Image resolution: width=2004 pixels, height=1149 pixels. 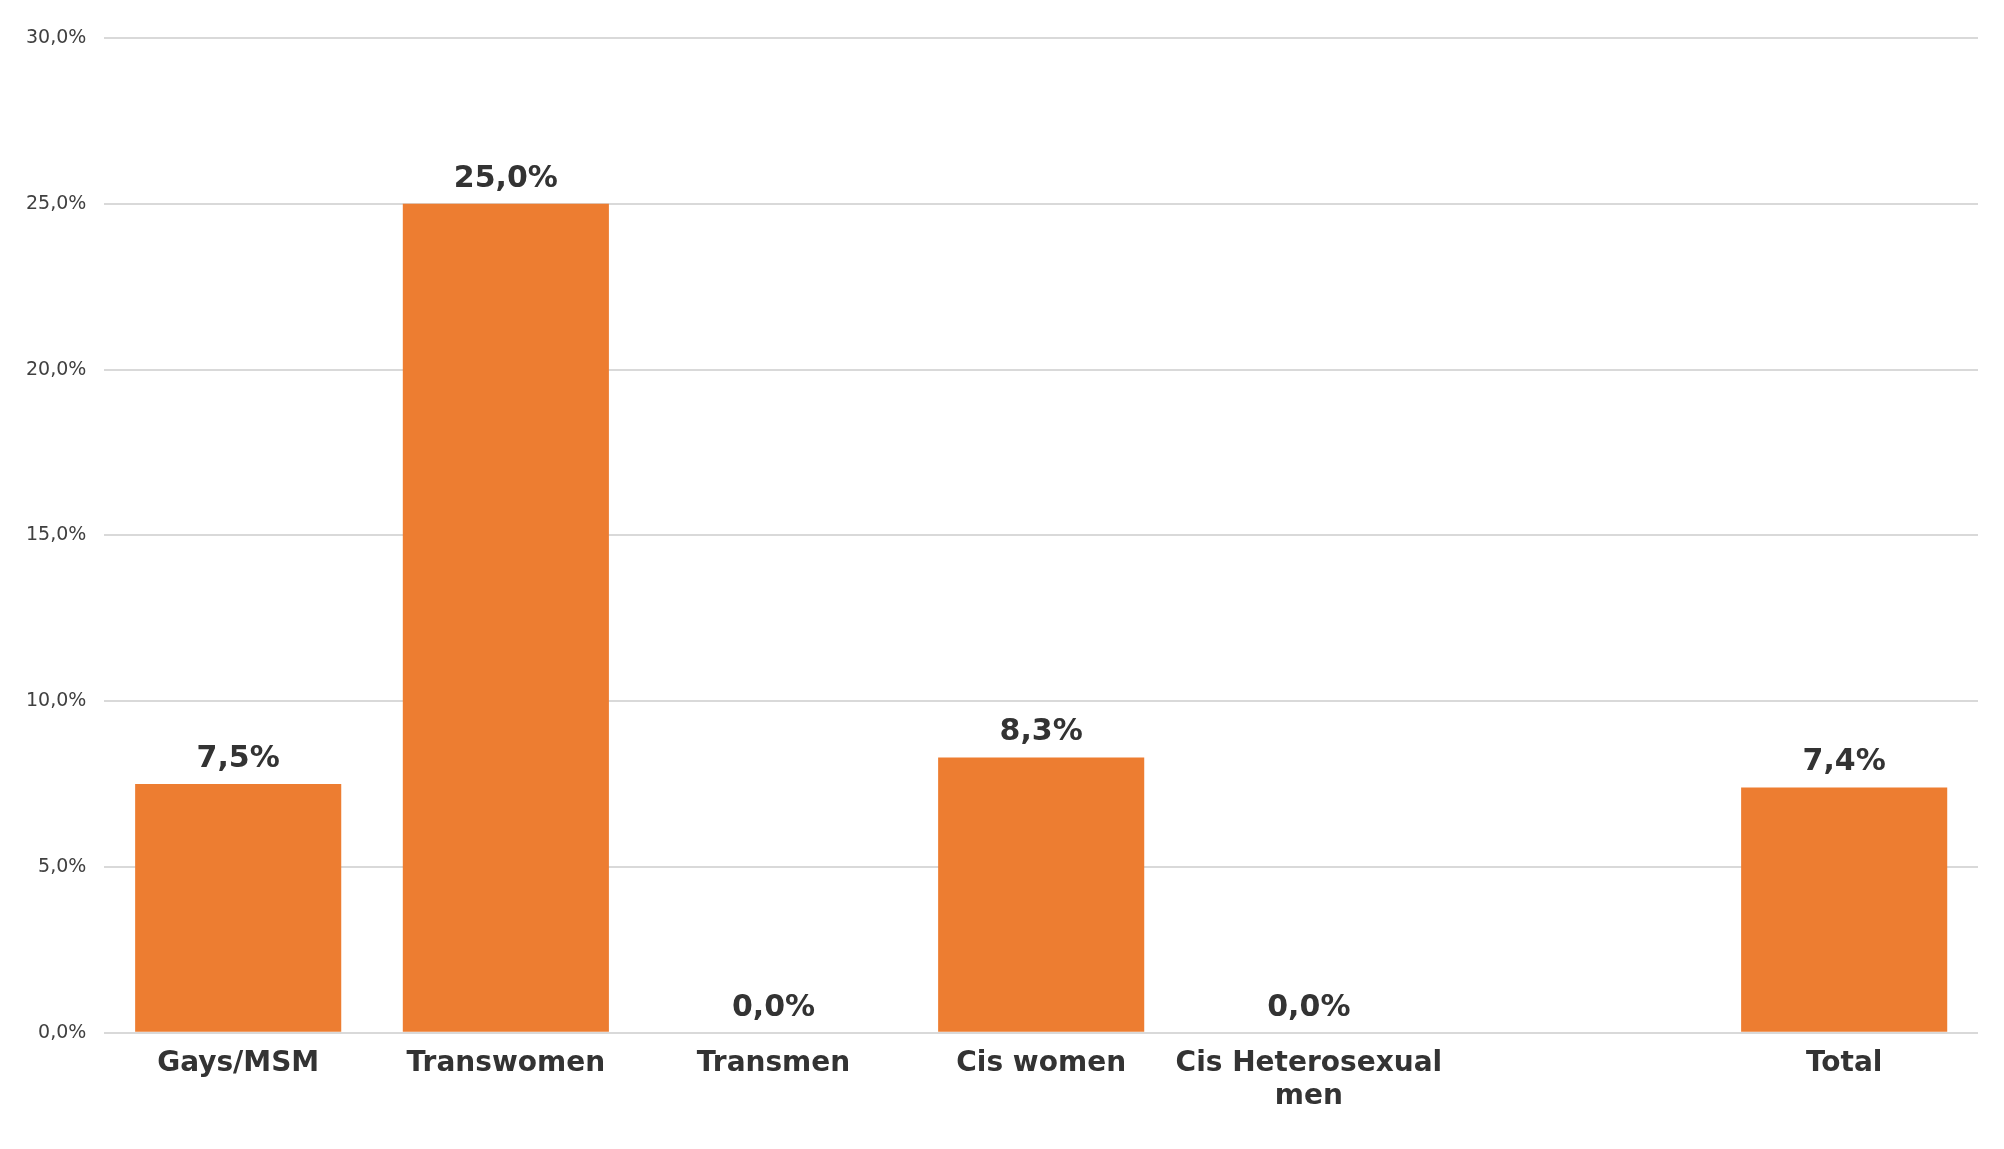 What do you see at coordinates (773, 1061) in the screenshot?
I see `x-tick-label: Transmen` at bounding box center [773, 1061].